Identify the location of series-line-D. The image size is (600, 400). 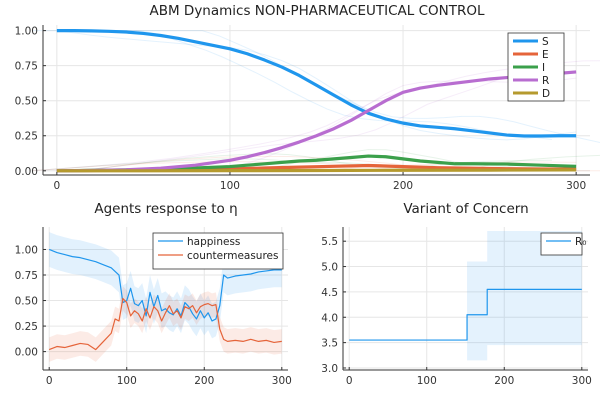
(316, 170).